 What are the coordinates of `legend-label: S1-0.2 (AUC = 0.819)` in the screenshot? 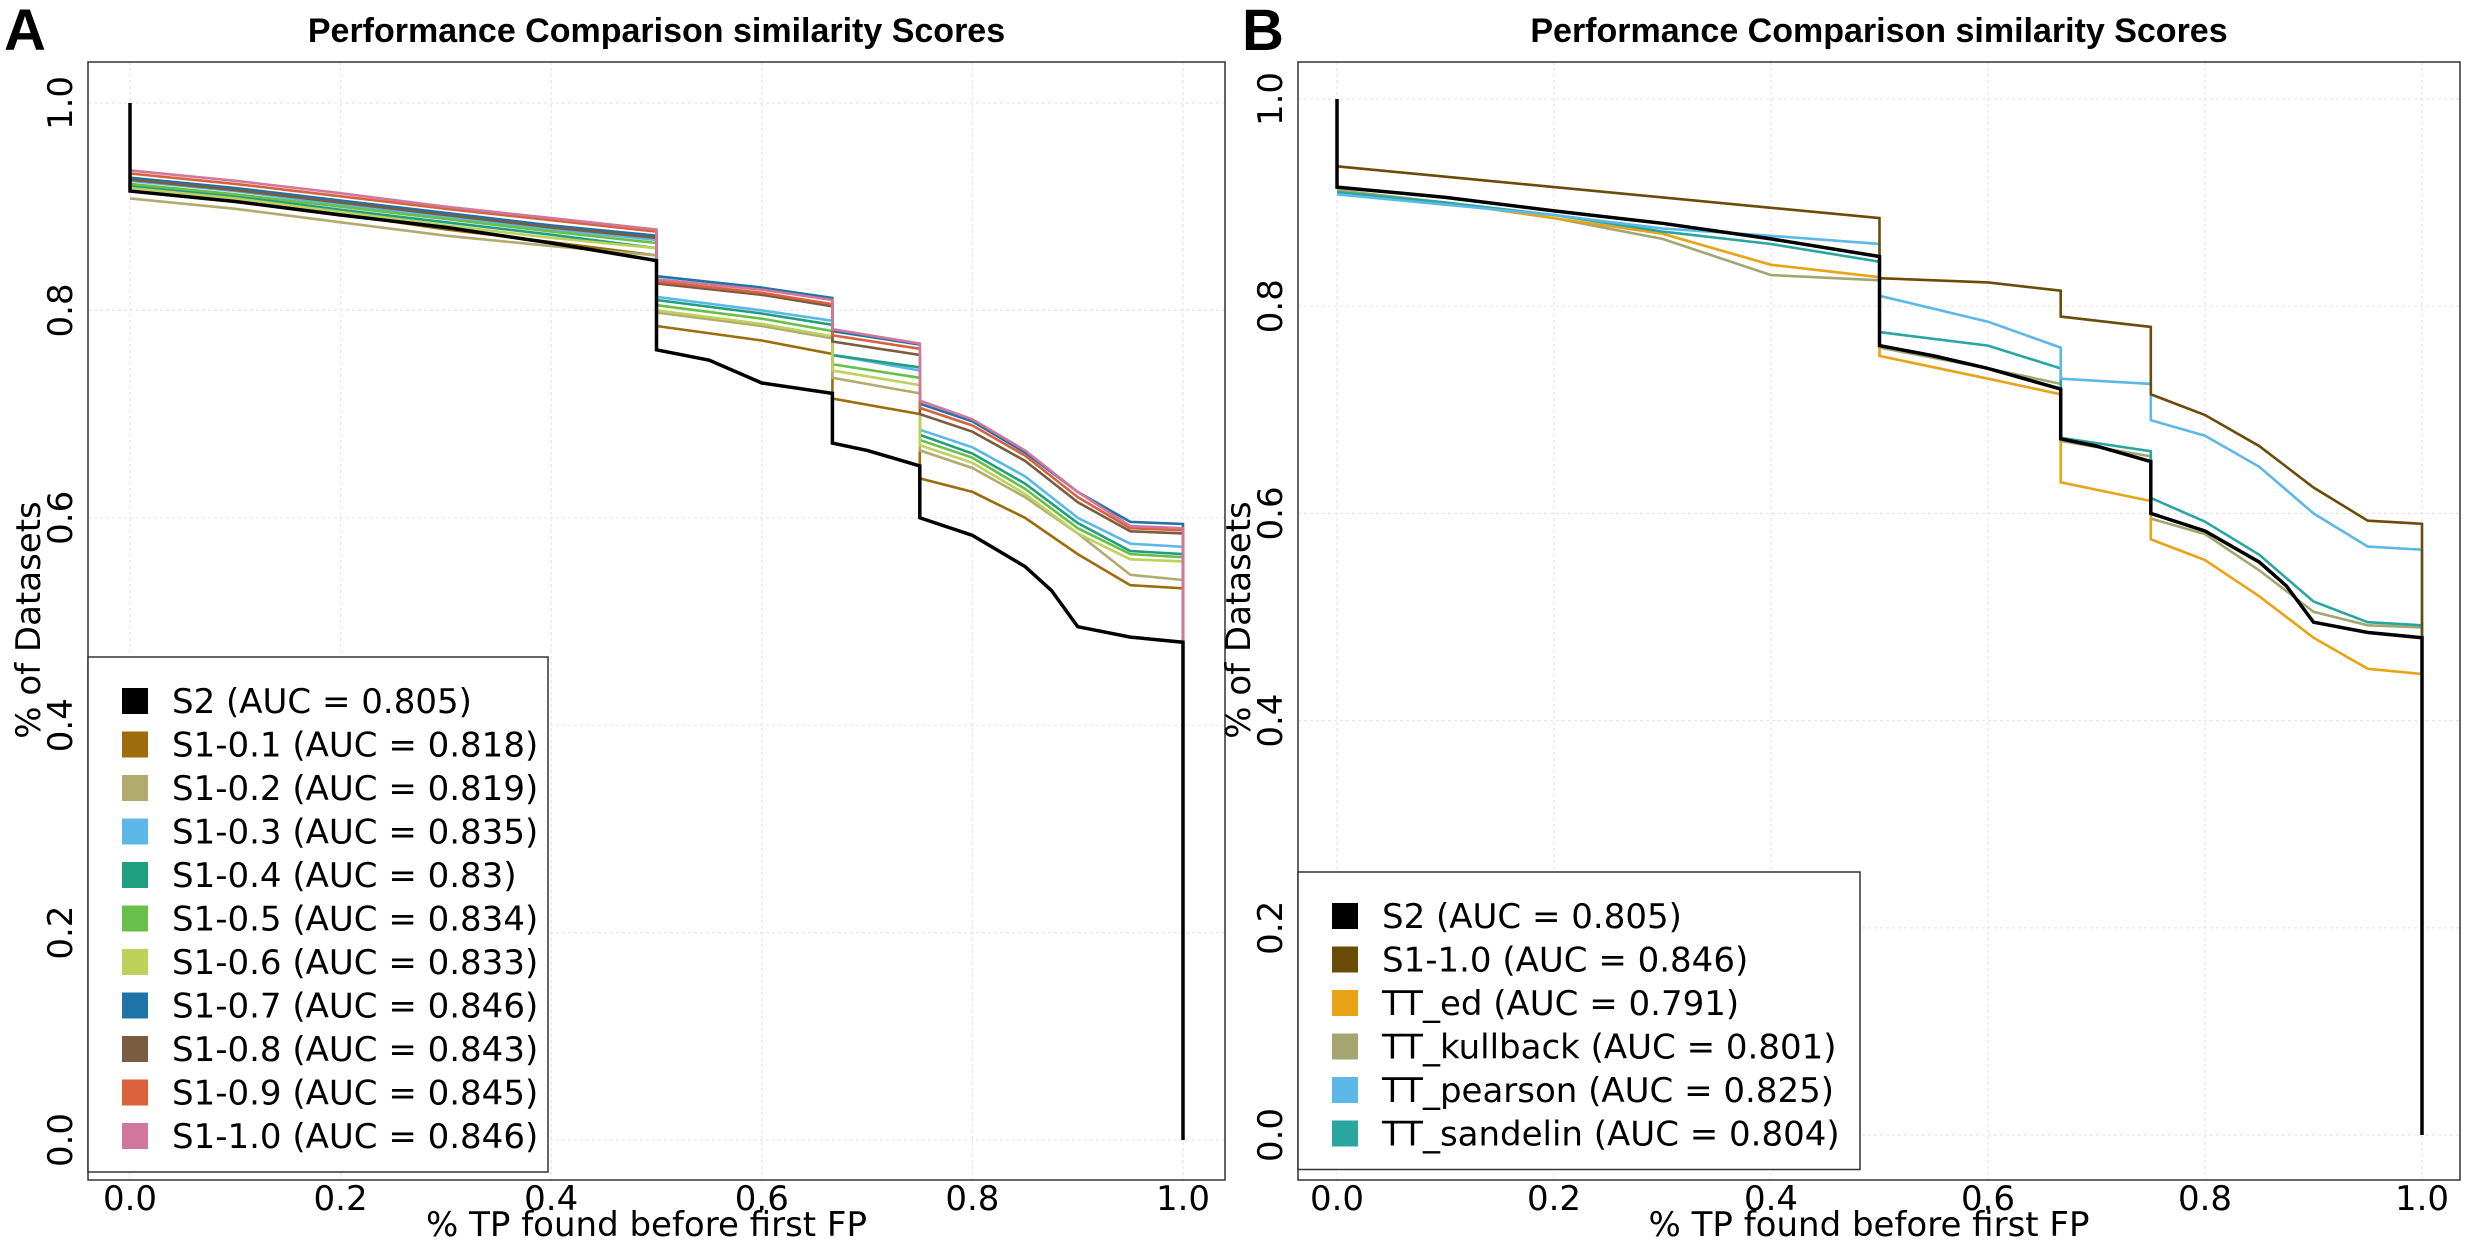 It's located at (355, 789).